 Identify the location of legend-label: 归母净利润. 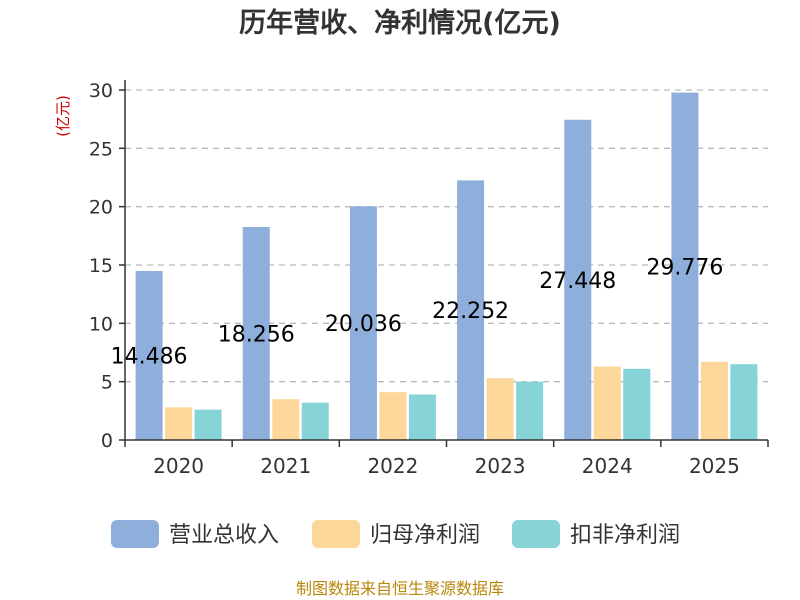
(425, 535).